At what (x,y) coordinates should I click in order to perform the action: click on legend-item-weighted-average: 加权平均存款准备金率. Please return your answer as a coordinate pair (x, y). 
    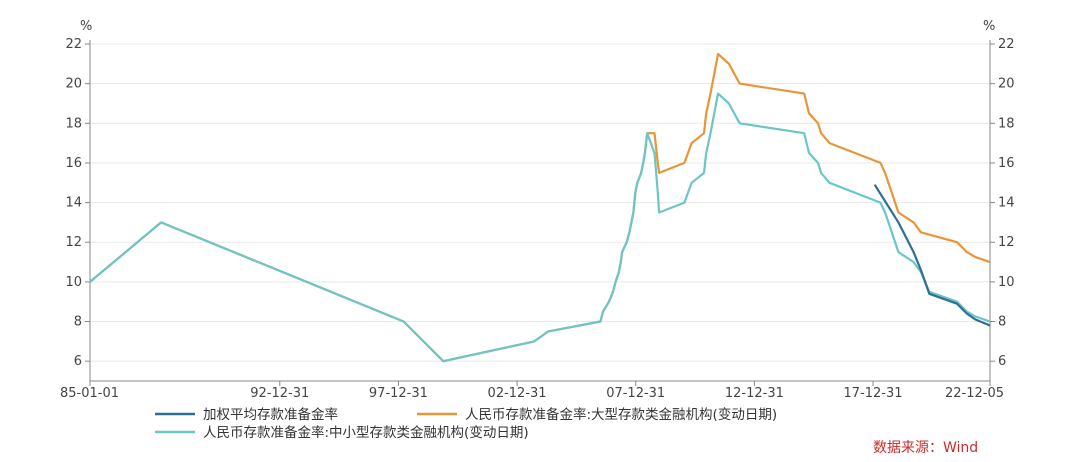
    Looking at the image, I should click on (246, 414).